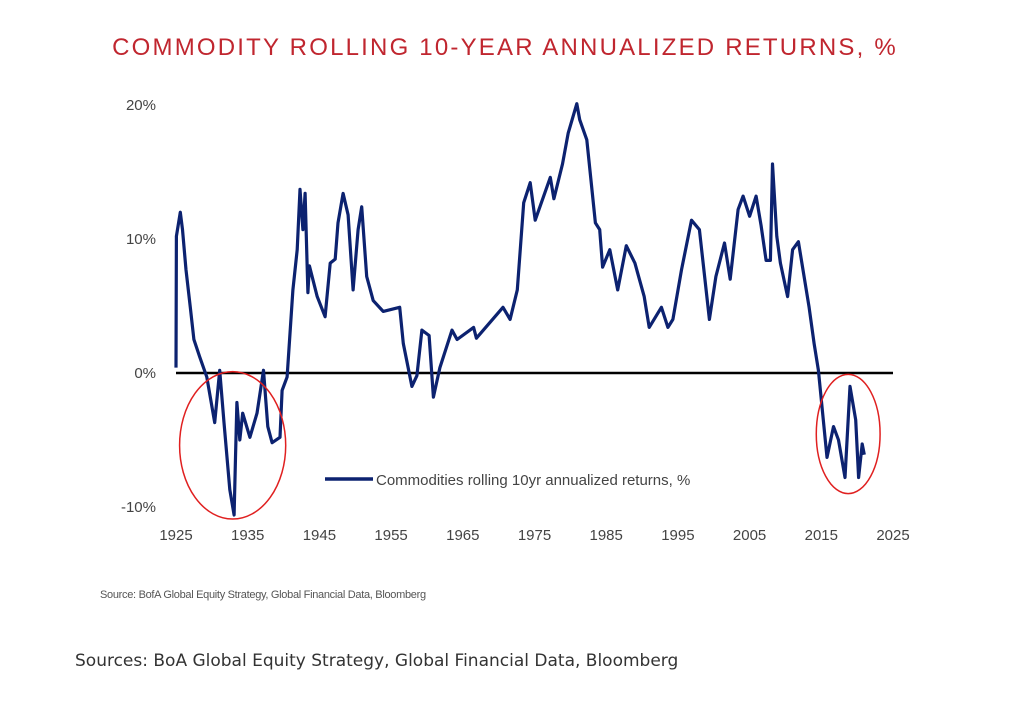 The width and height of the screenshot is (1030, 702). Describe the element at coordinates (529, 445) in the screenshot. I see `annotations` at that location.